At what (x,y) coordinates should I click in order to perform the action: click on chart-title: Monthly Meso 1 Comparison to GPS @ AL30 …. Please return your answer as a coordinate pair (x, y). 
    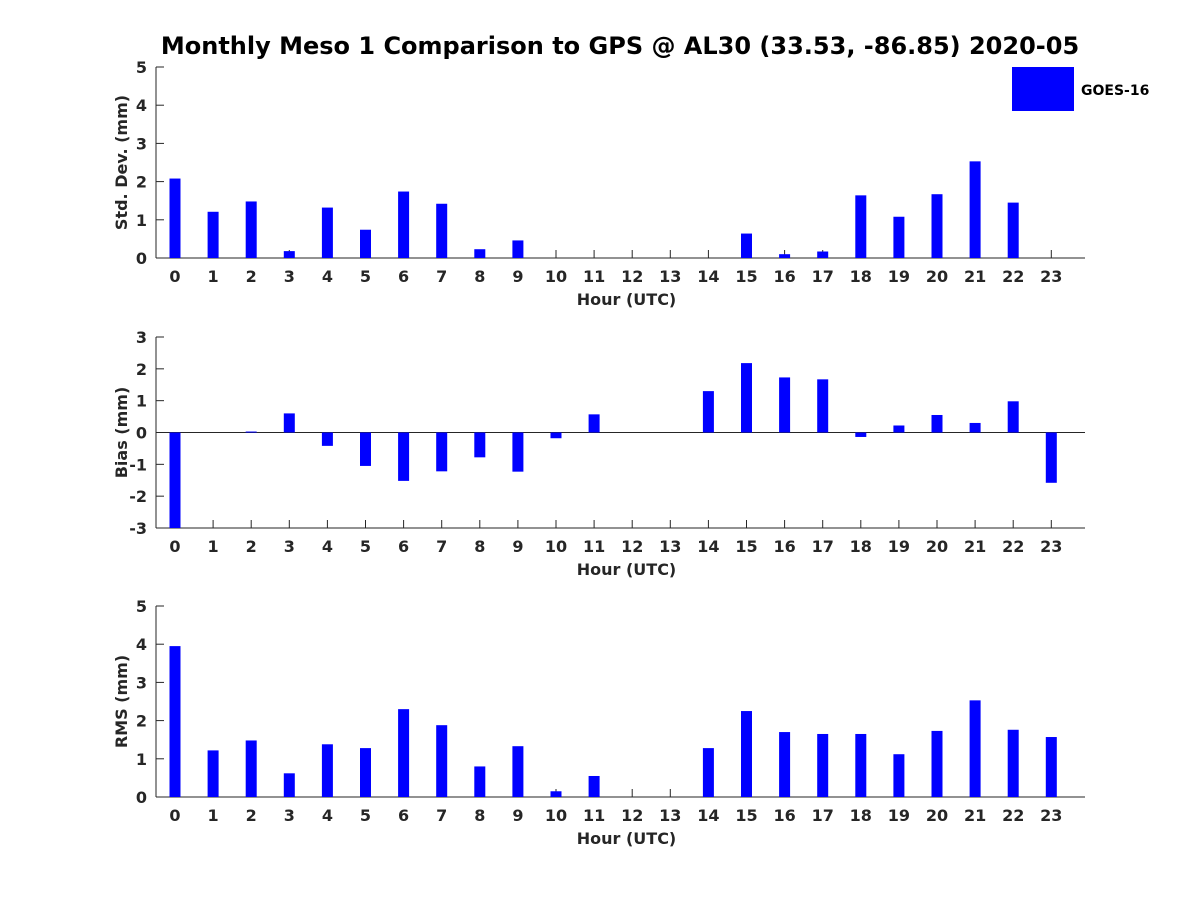
    Looking at the image, I should click on (620, 46).